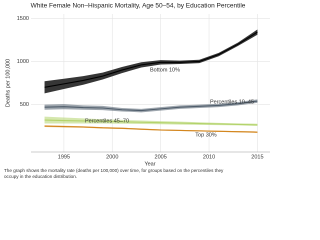 The width and height of the screenshot is (320, 240). I want to click on x-tick-label: 2010, so click(209, 157).